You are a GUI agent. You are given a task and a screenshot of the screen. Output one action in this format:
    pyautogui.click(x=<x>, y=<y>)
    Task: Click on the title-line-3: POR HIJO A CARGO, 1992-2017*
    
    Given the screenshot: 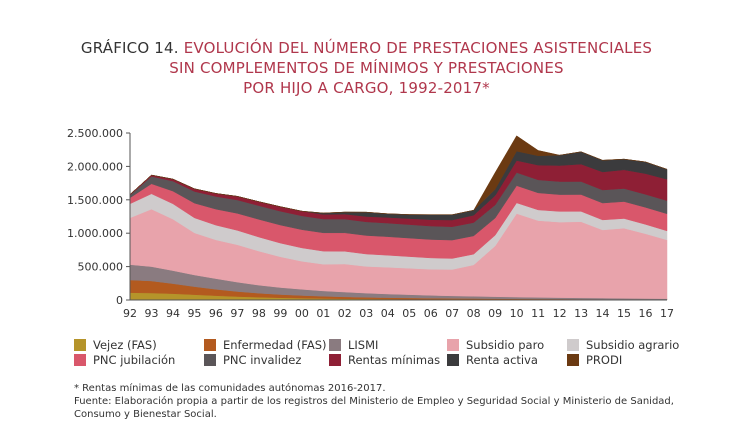 What is the action you would take?
    pyautogui.click(x=366, y=88)
    